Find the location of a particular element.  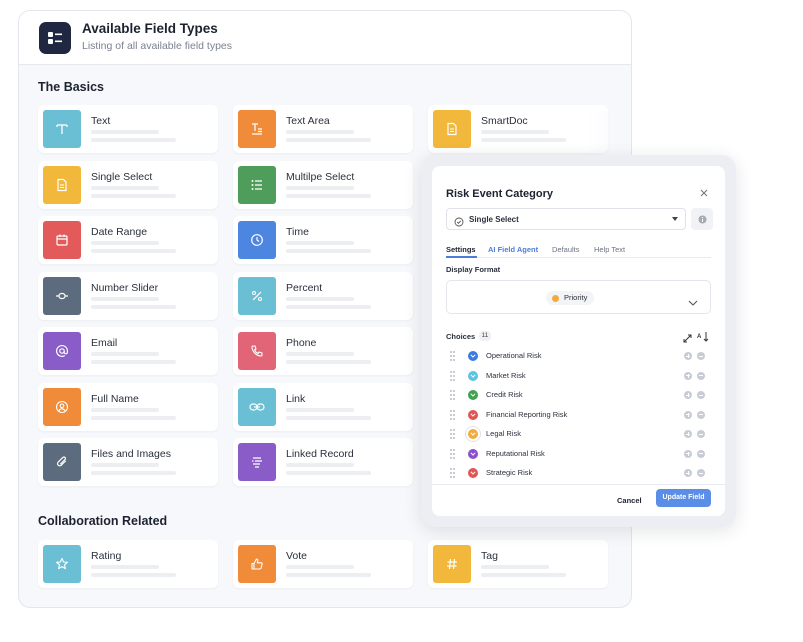

tab-help-text: Help Text is located at coordinates (610, 249).